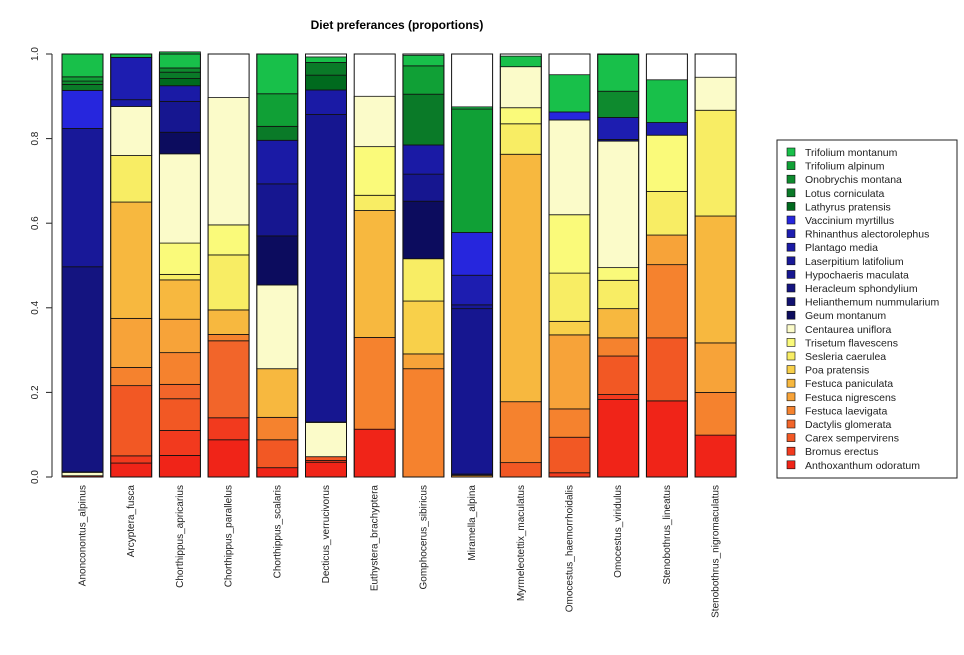 The width and height of the screenshot is (964, 655). Describe the element at coordinates (861, 289) in the screenshot. I see `legend-label: Heracleum sphondylium` at that location.